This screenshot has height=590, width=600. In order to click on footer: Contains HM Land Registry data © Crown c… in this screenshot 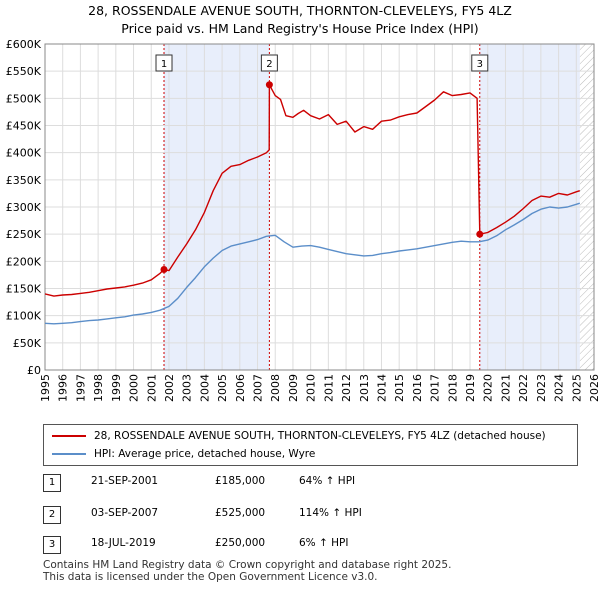, I will do `click(247, 571)`.